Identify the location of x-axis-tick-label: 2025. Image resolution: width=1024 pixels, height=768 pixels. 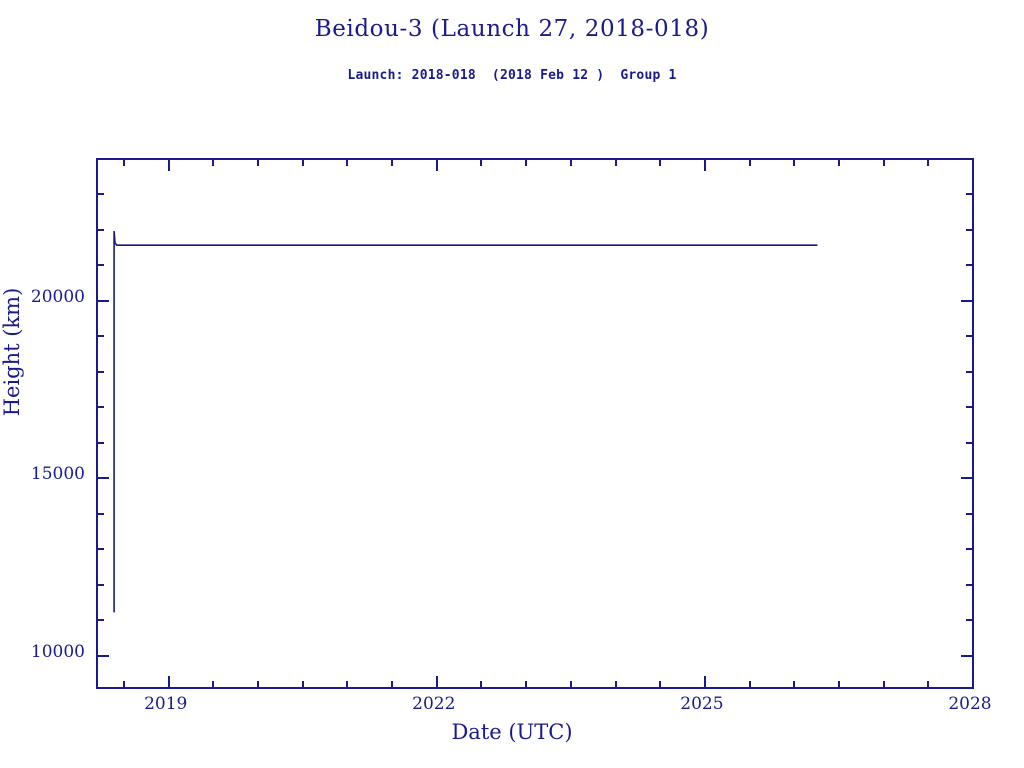
(702, 704).